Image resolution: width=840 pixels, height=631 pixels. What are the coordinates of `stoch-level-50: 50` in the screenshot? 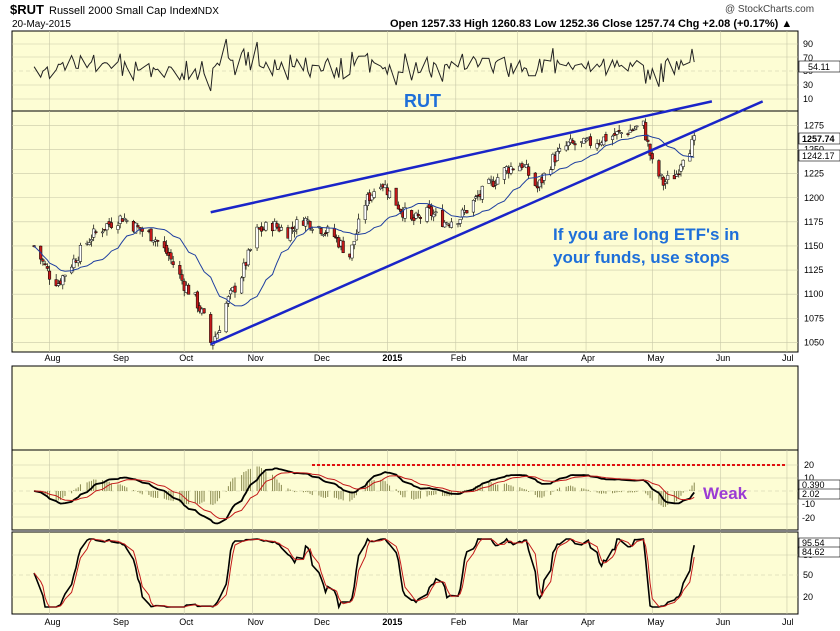 It's located at (808, 575).